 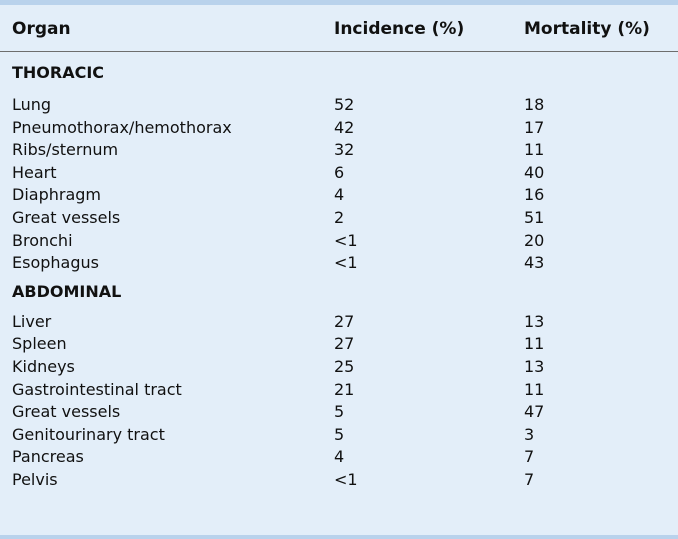 I want to click on table-row: Heart 6 40, so click(x=339, y=173).